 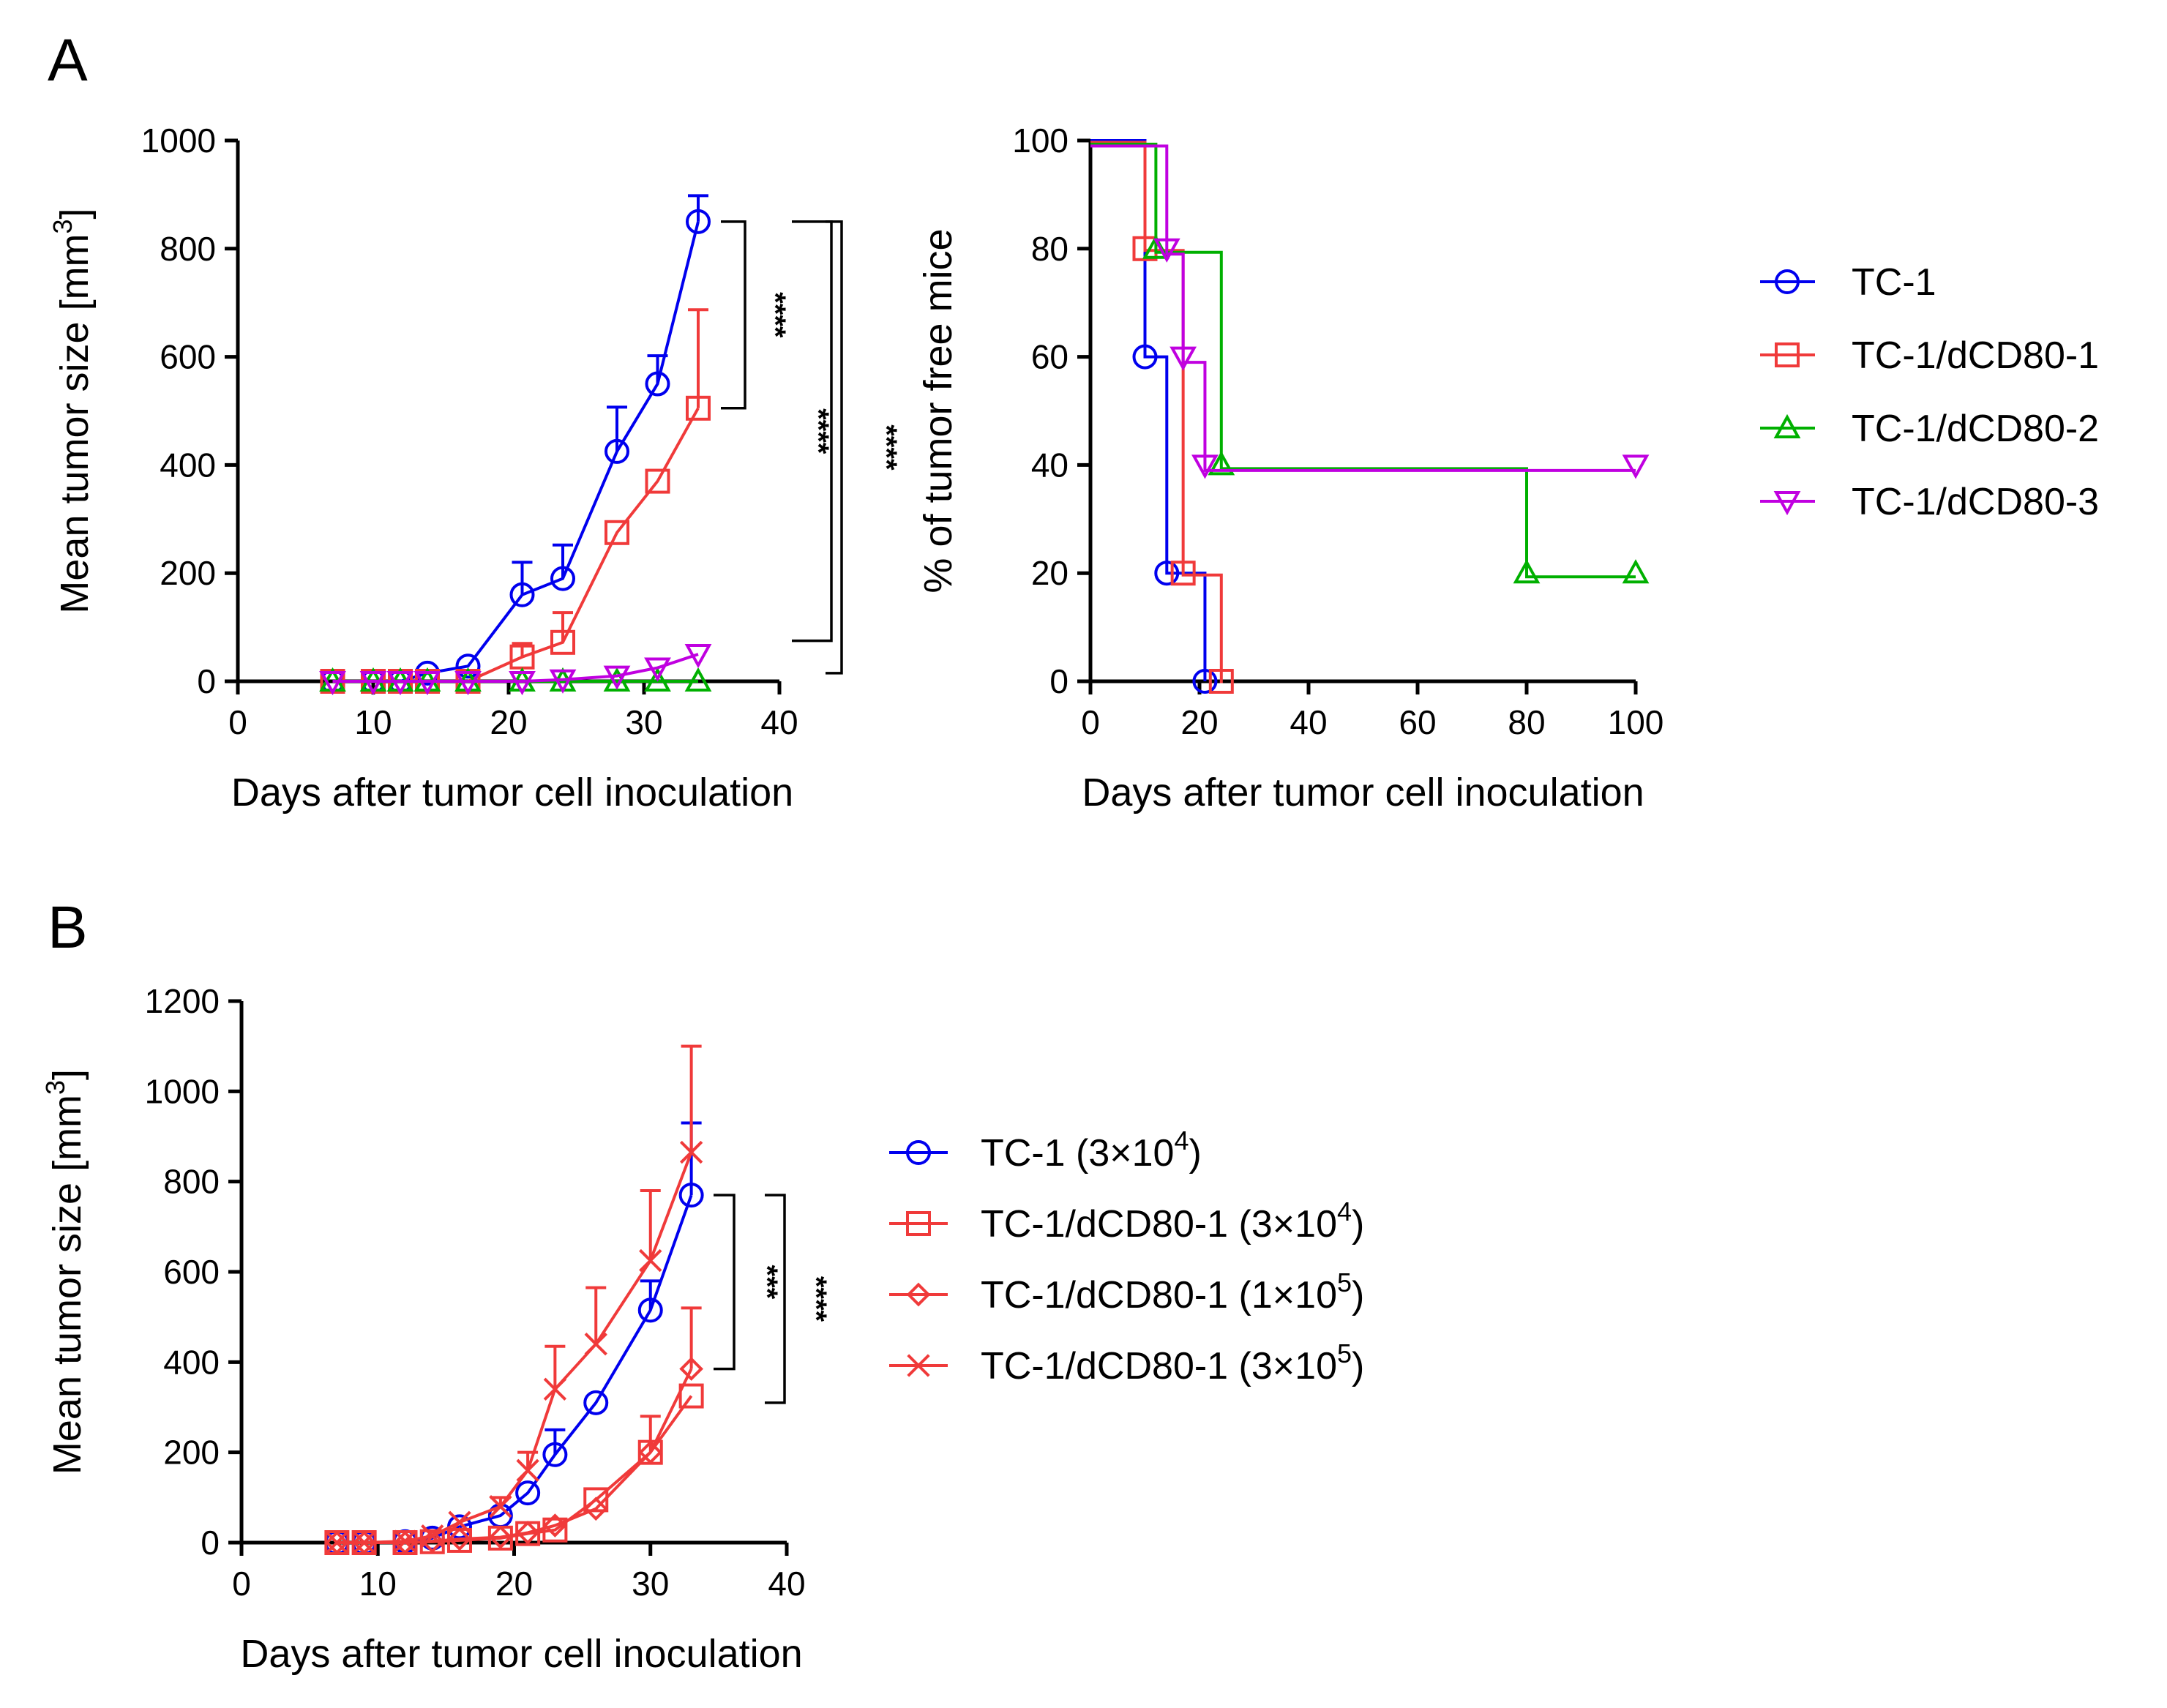 What do you see at coordinates (1049, 249) in the screenshot?
I see `y-tick-label: 80` at bounding box center [1049, 249].